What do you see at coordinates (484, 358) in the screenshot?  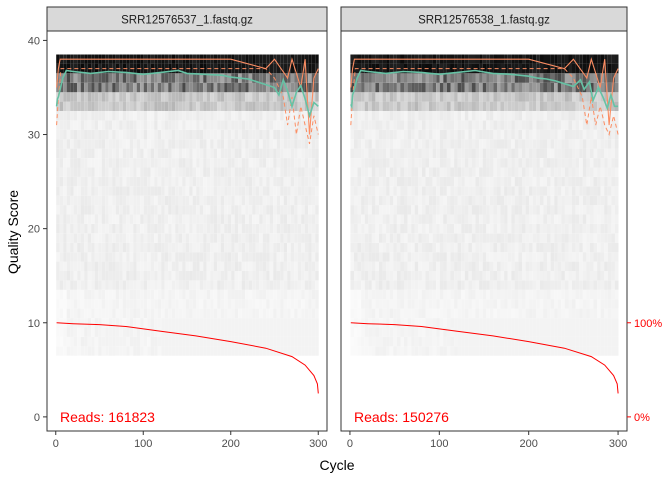 I see `reads-remaining-line` at bounding box center [484, 358].